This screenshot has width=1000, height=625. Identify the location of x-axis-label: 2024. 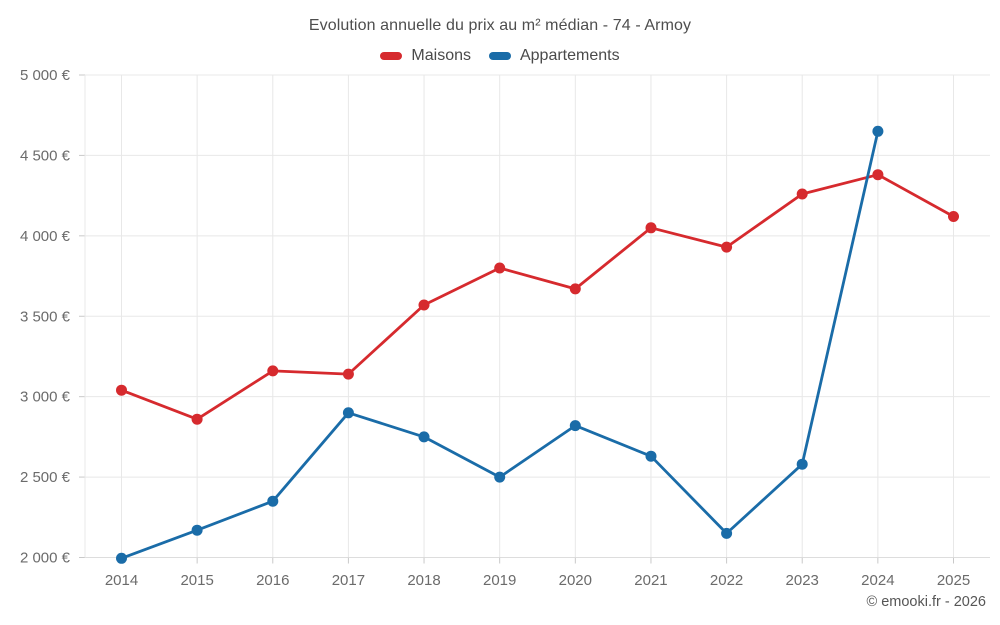
(877, 580).